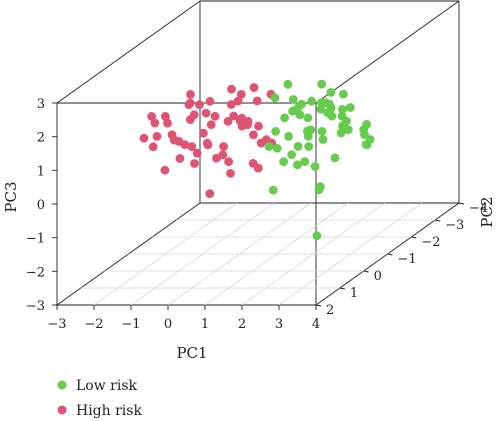 This screenshot has height=421, width=500. What do you see at coordinates (35, 306) in the screenshot?
I see `z-tick-label: −3` at bounding box center [35, 306].